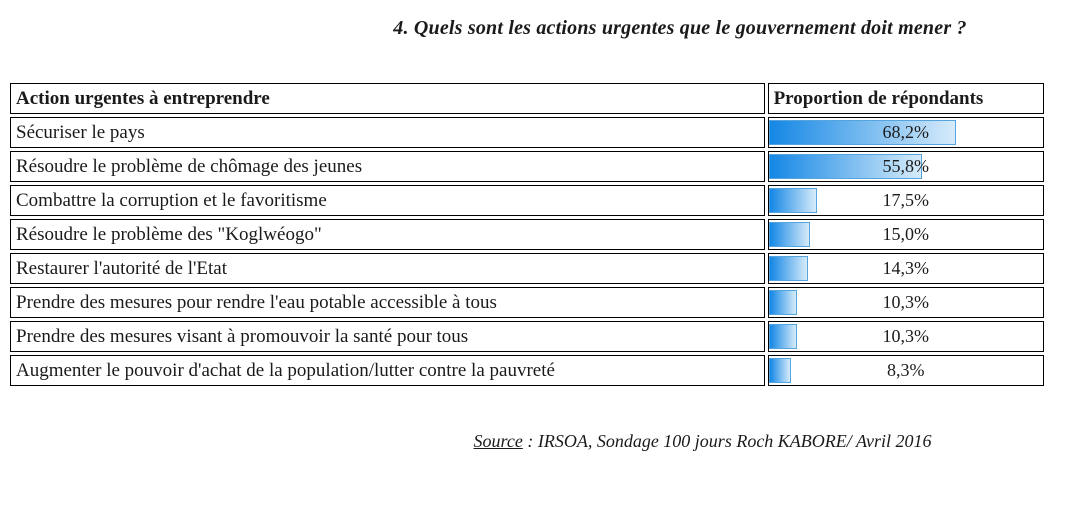 This screenshot has width=1075, height=527. What do you see at coordinates (387, 98) in the screenshot?
I see `action-column-header: Action urgentes à entreprendre` at bounding box center [387, 98].